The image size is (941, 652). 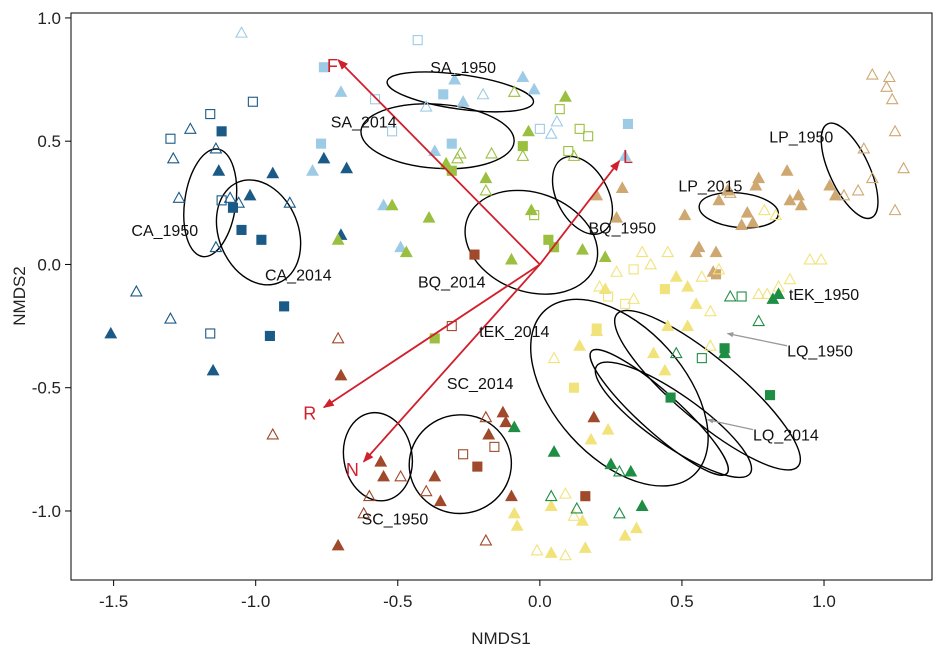 What do you see at coordinates (514, 332) in the screenshot?
I see `label-tek-2014: tEK_2014` at bounding box center [514, 332].